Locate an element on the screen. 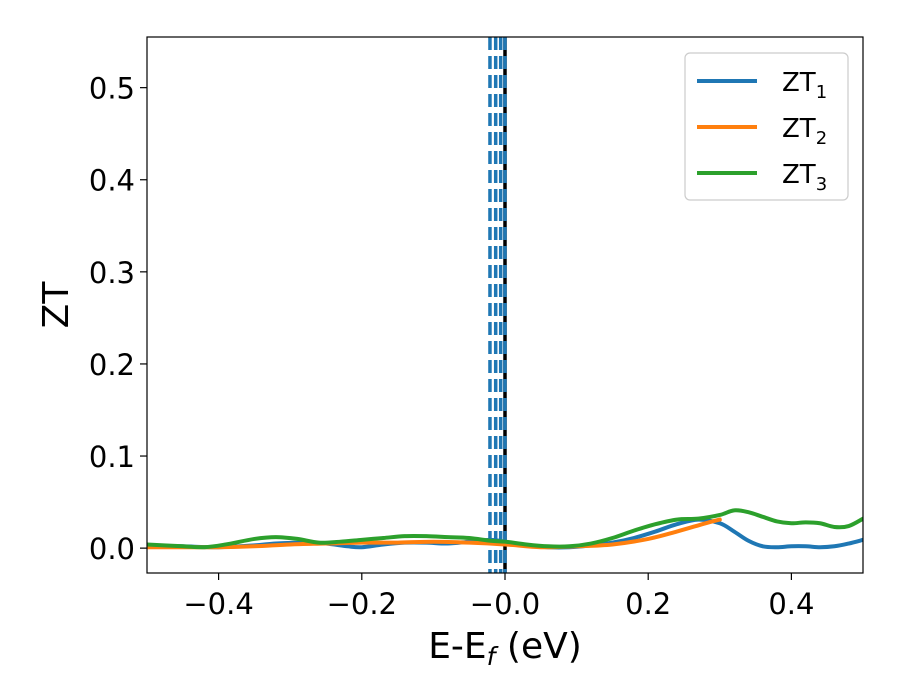 This screenshot has height=700, width=900. x-tick-label: −0.0 is located at coordinates (505, 604).